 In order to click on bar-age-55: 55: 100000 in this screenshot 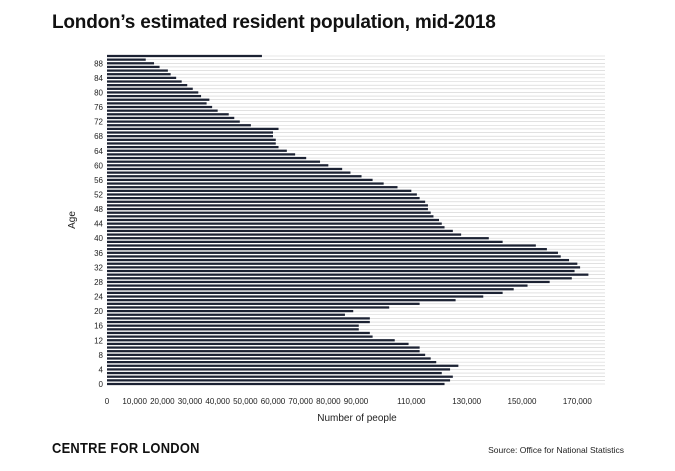, I will do `click(245, 183)`.